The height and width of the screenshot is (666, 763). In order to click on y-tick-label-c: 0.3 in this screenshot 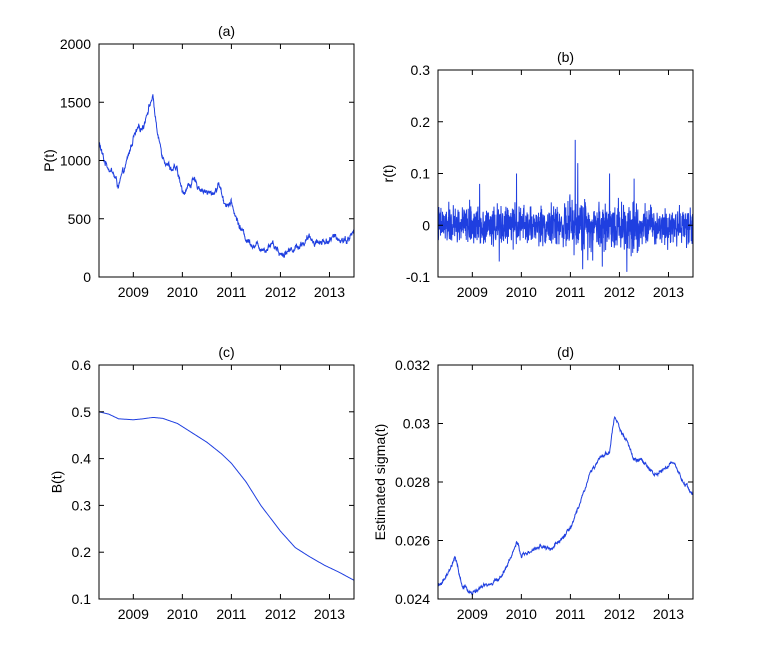, I will do `click(82, 505)`.